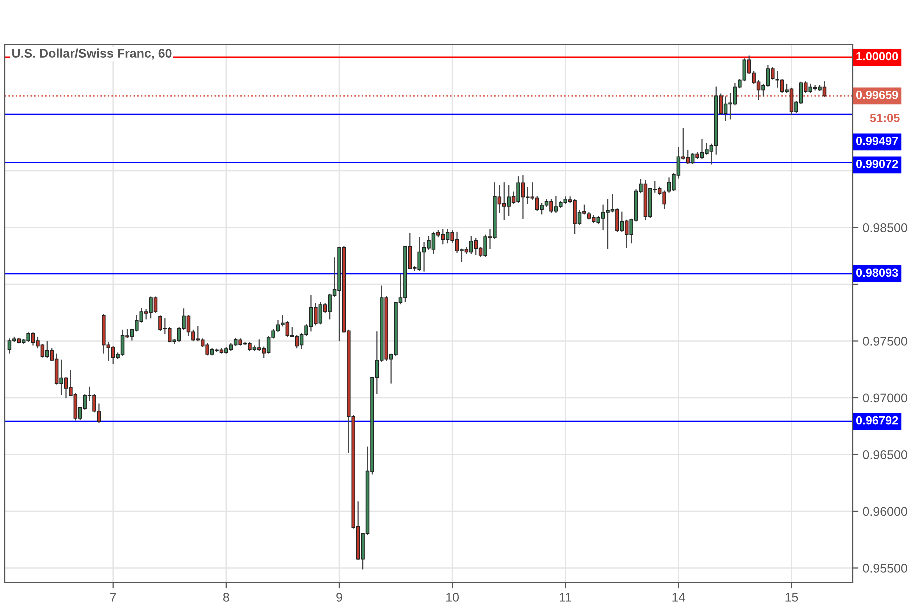  I want to click on chart-title: U.S. Dollar/Swiss Franc, 60, so click(92, 54).